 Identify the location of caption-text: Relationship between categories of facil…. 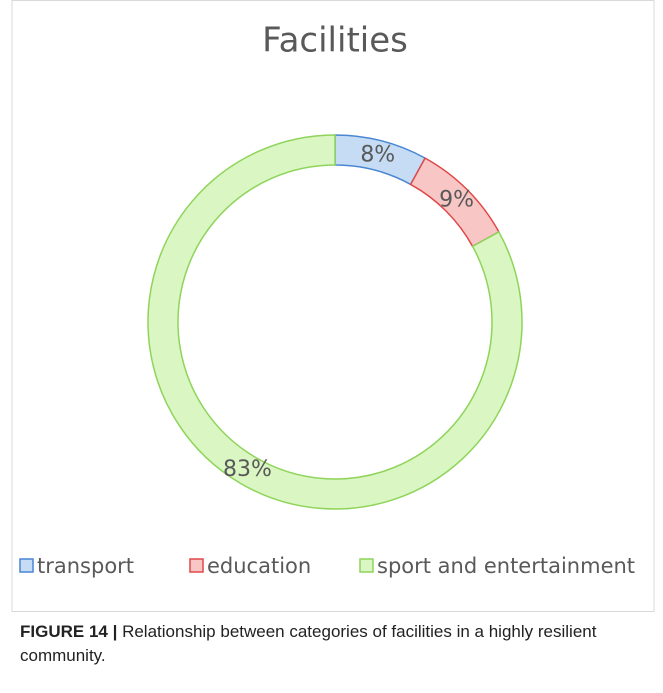
(308, 643).